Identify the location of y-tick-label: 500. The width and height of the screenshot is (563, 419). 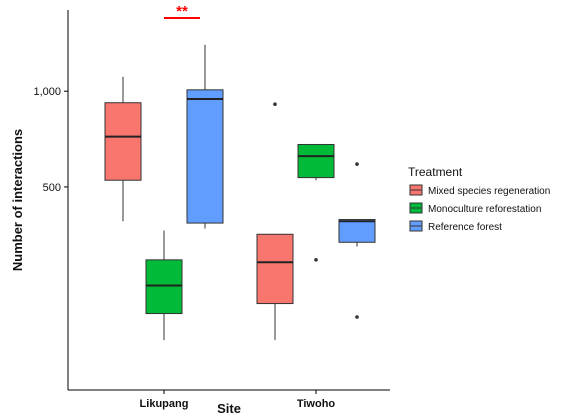
(52, 188).